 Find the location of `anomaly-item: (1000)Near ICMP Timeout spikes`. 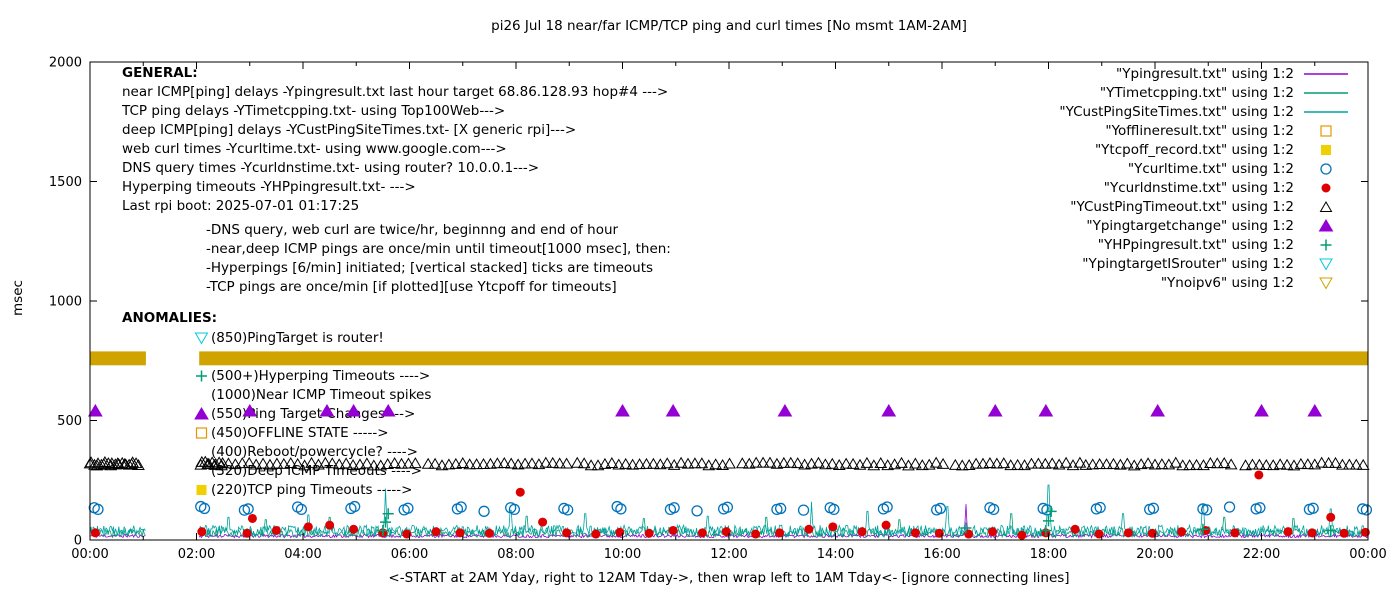

anomaly-item: (1000)Near ICMP Timeout spikes is located at coordinates (276, 394).